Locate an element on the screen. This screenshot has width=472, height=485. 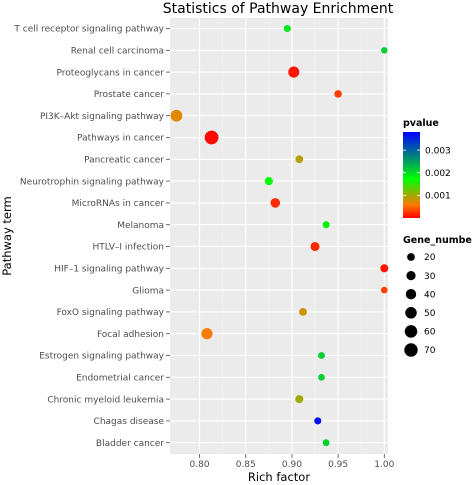
gene-number-legend-items: 20 30 40 50 60 70 is located at coordinates (420, 305).